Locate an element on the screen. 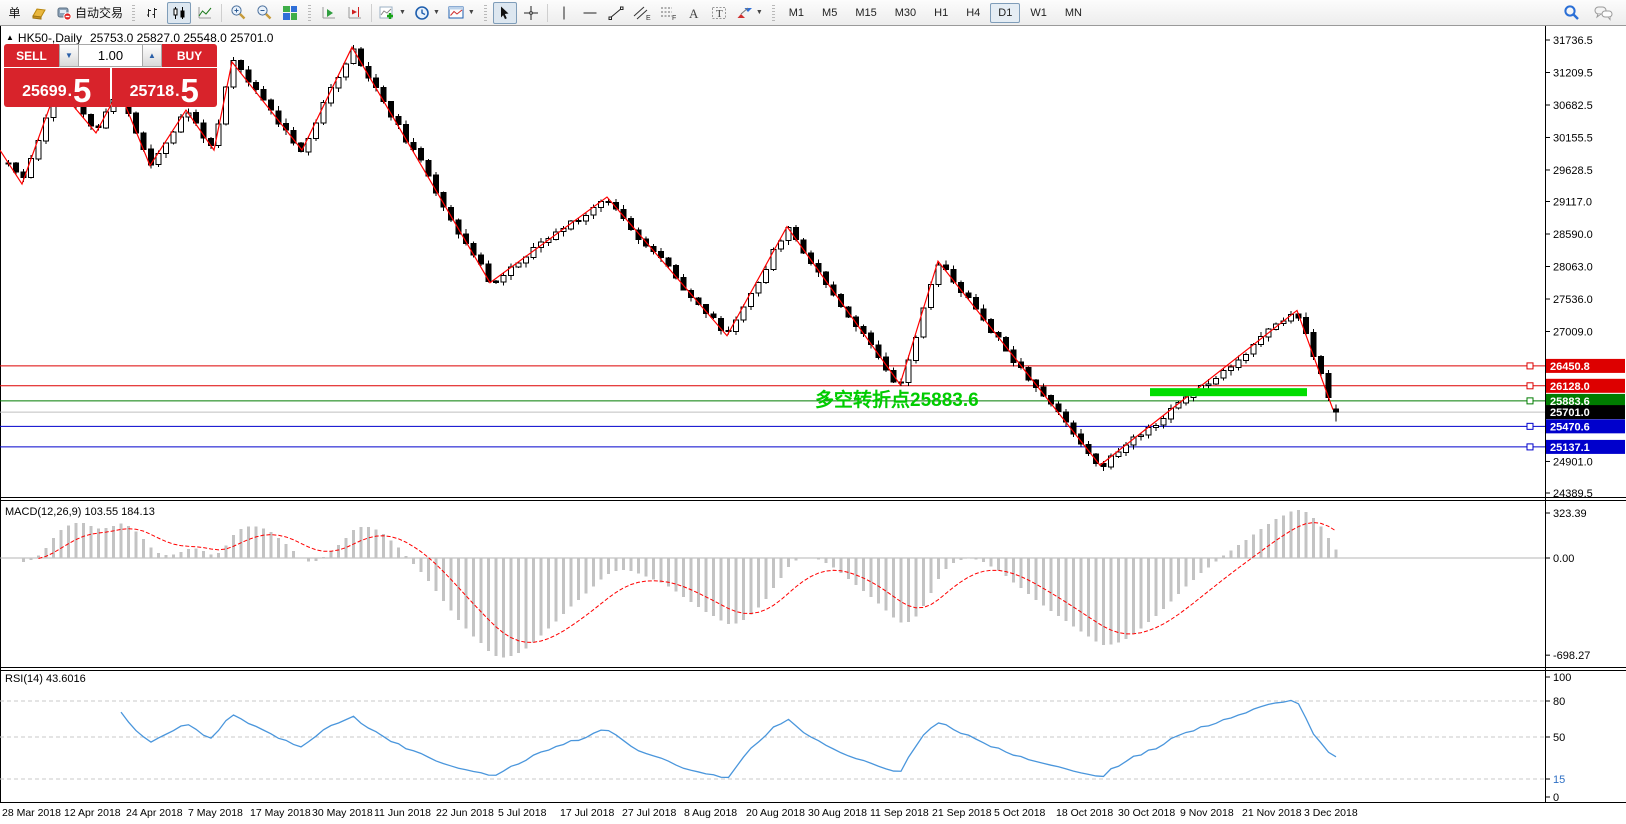 Image resolution: width=1626 pixels, height=824 pixels. tf-button-M1: M1 is located at coordinates (796, 12).